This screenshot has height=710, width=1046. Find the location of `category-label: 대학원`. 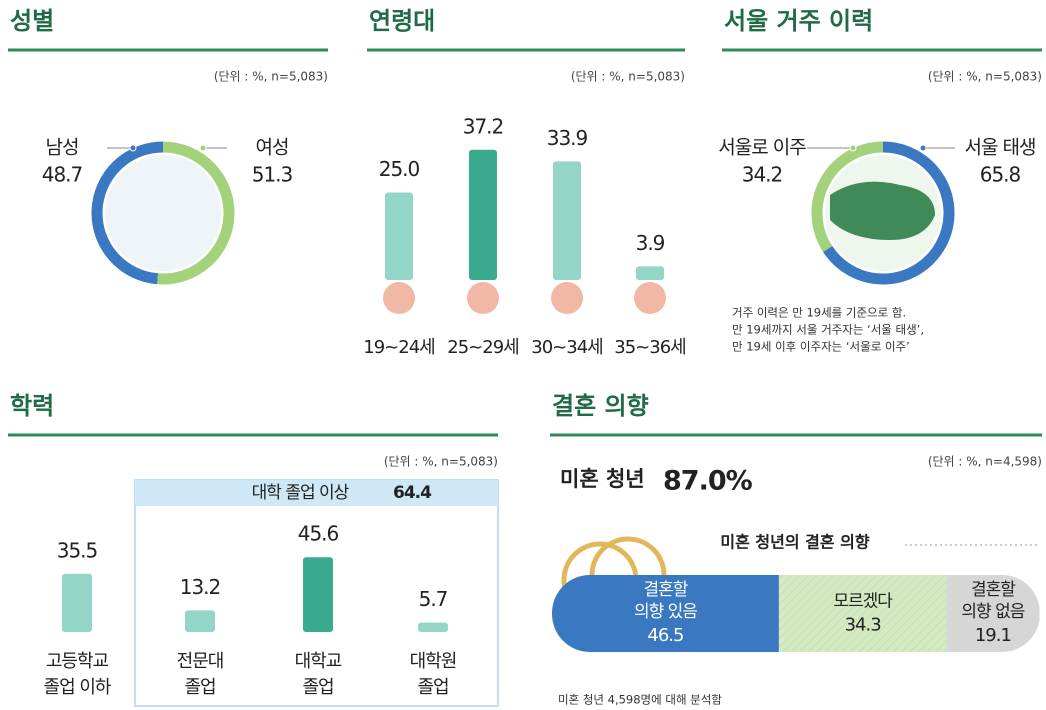

category-label: 대학원 is located at coordinates (433, 661).